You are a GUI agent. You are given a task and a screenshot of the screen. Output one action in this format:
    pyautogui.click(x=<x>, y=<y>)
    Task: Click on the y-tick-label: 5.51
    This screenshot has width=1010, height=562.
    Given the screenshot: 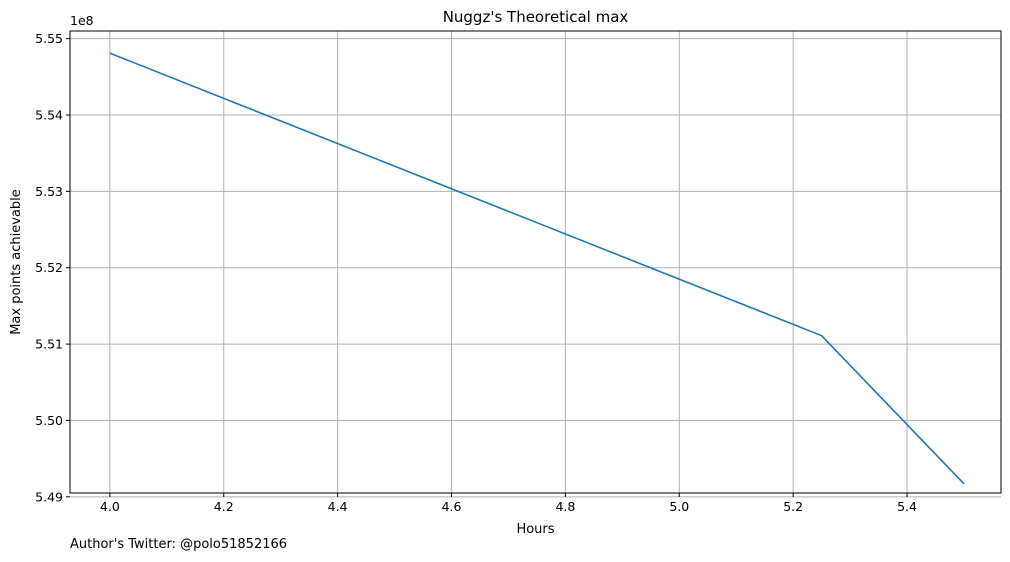 What is the action you would take?
    pyautogui.click(x=49, y=344)
    